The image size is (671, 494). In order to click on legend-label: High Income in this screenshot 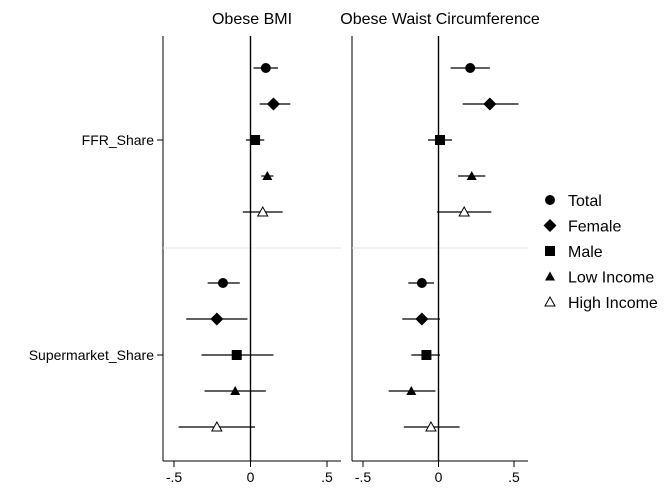, I will do `click(613, 303)`.